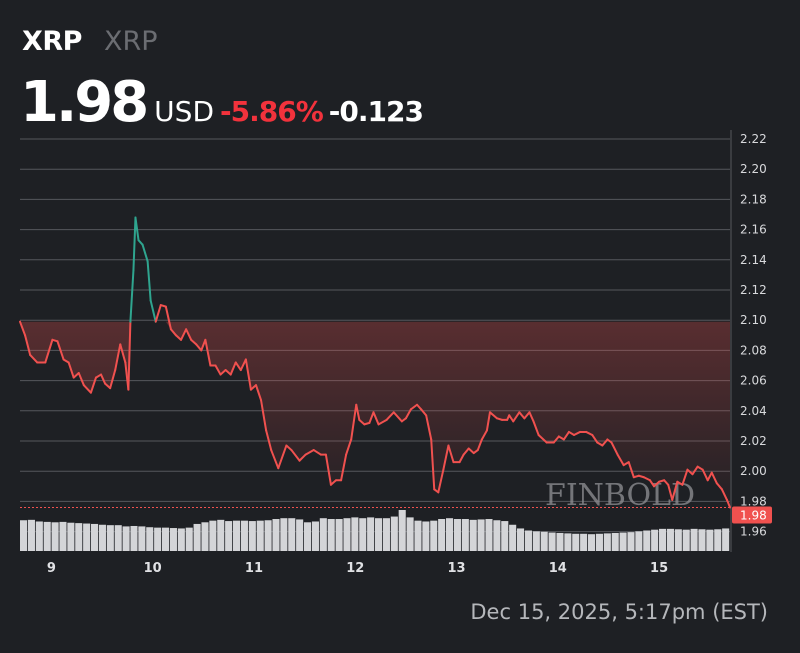  Describe the element at coordinates (51, 568) in the screenshot. I see `x-tick-label: 9` at that location.